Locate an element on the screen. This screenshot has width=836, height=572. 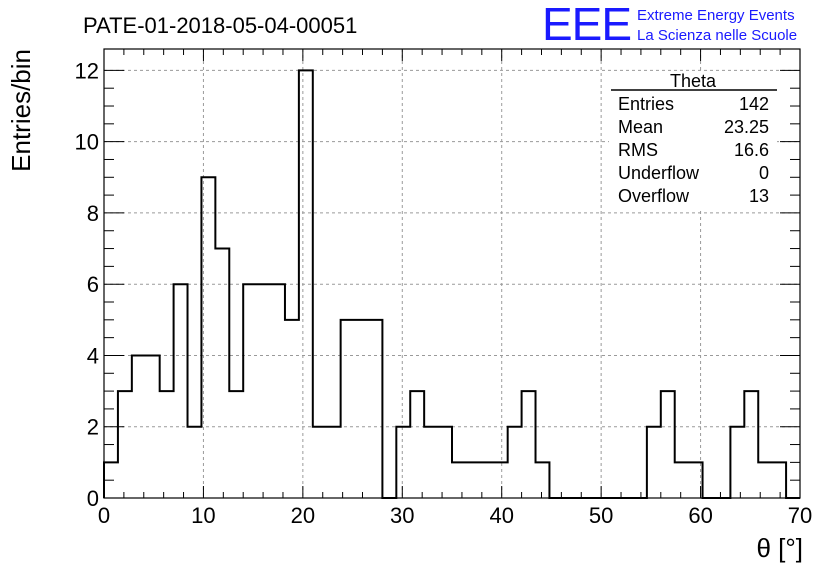
x-tick-label: 40 is located at coordinates (501, 515).